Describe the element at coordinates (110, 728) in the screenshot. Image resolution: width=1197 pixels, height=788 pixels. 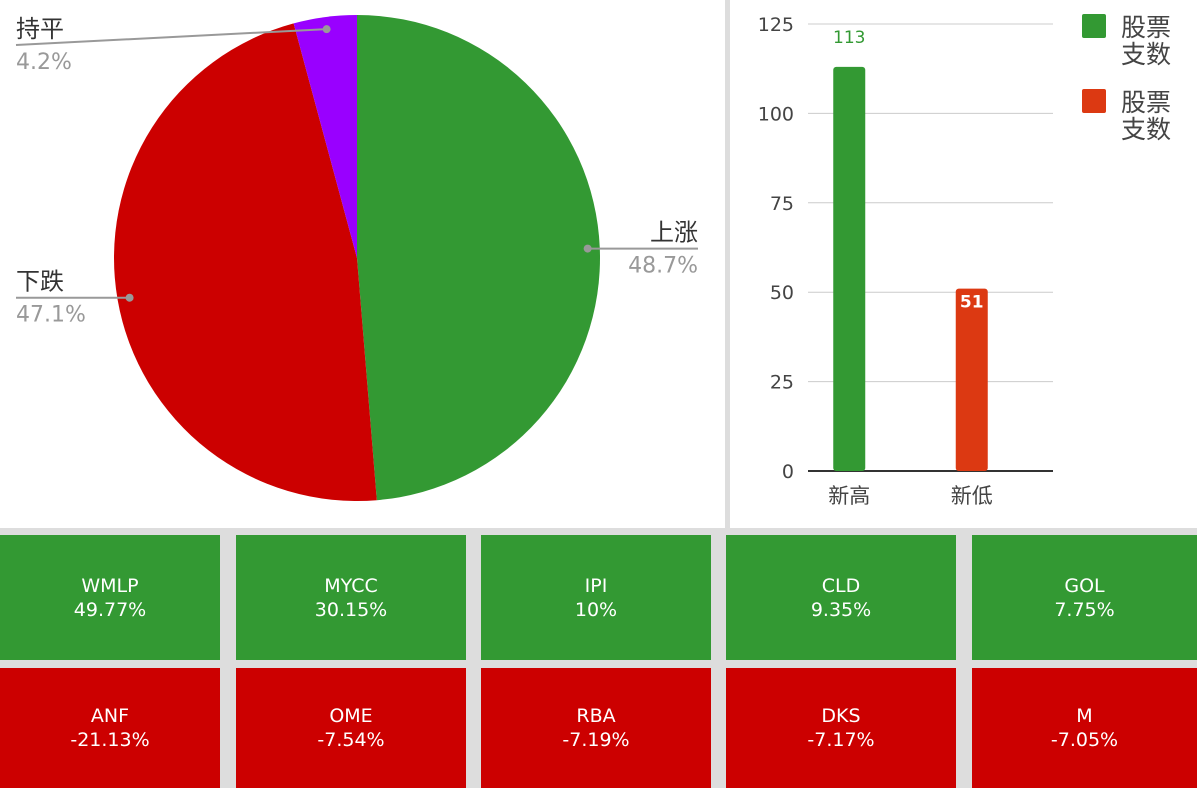
I see `stock-tile: ANF -21.13%` at that location.